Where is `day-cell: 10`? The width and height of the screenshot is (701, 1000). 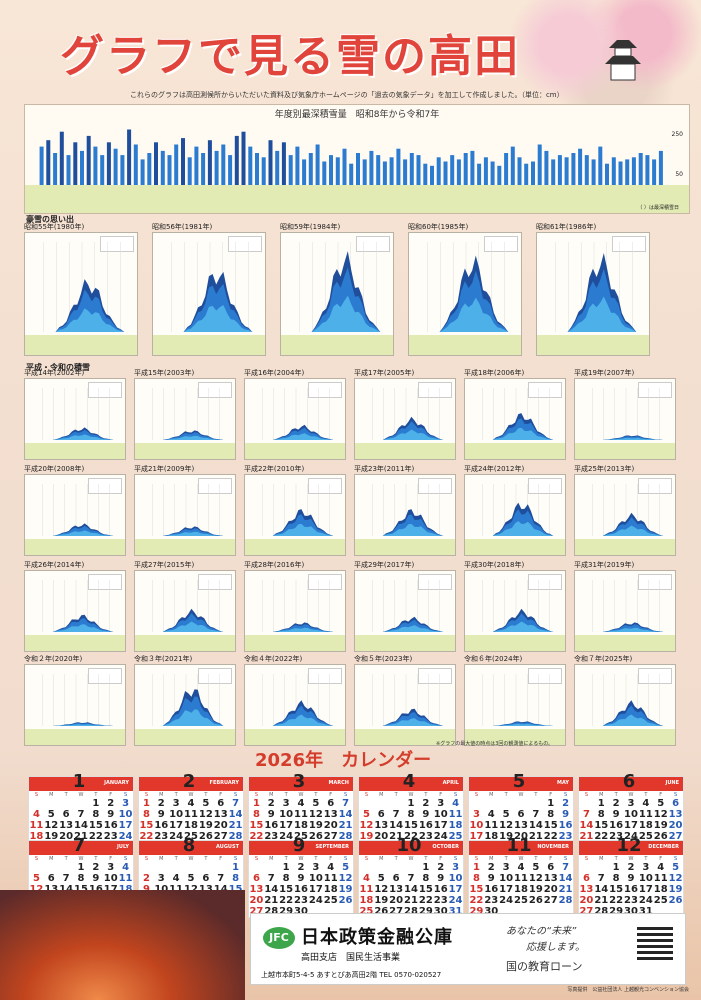
day-cell: 10 is located at coordinates (645, 878).